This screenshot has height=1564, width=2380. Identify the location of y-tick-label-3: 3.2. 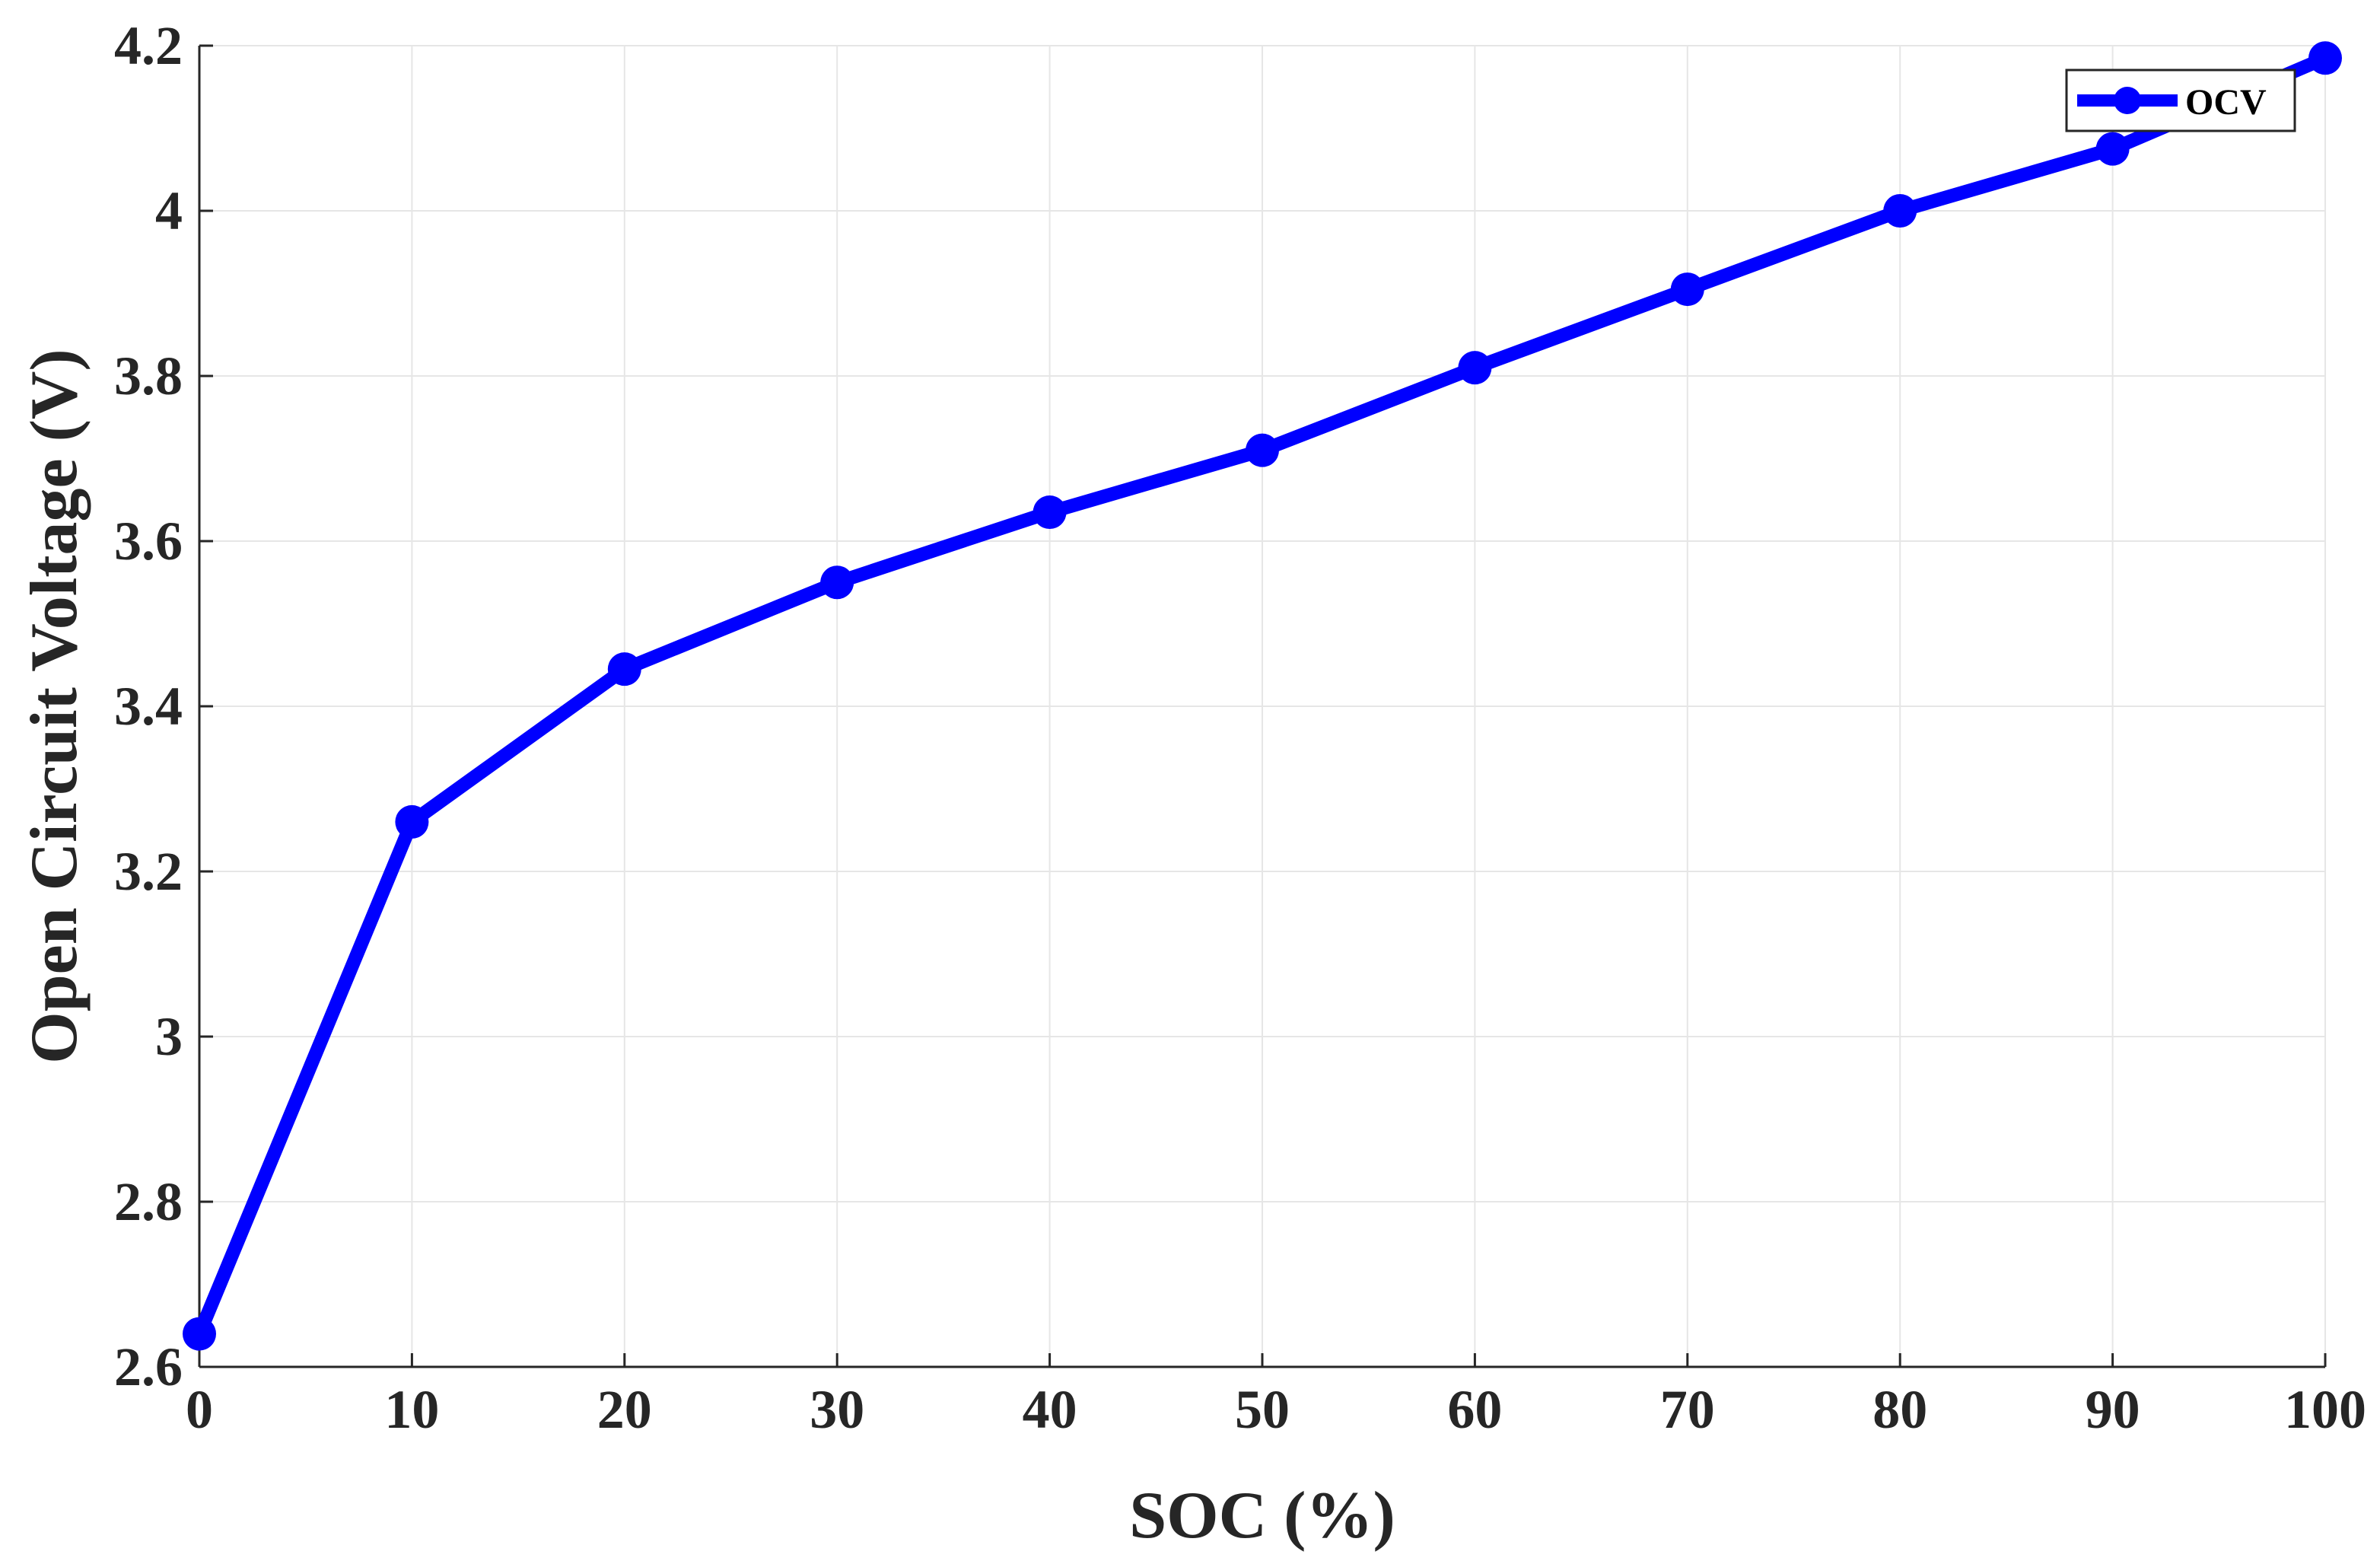
(149, 871).